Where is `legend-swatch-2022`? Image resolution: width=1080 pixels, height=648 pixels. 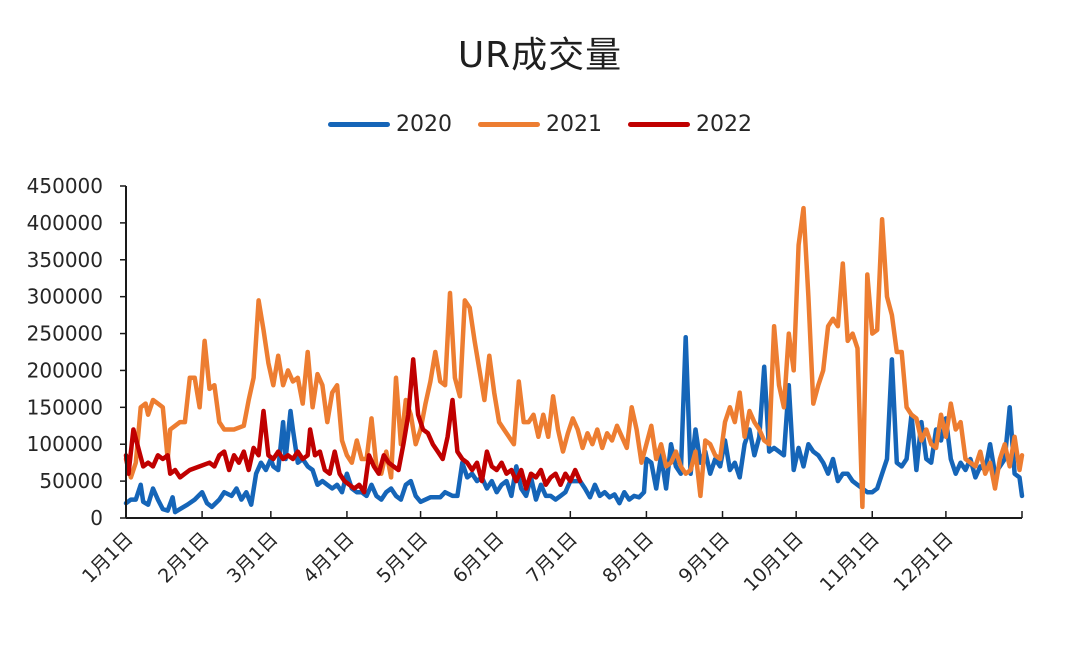 legend-swatch-2022 is located at coordinates (659, 124).